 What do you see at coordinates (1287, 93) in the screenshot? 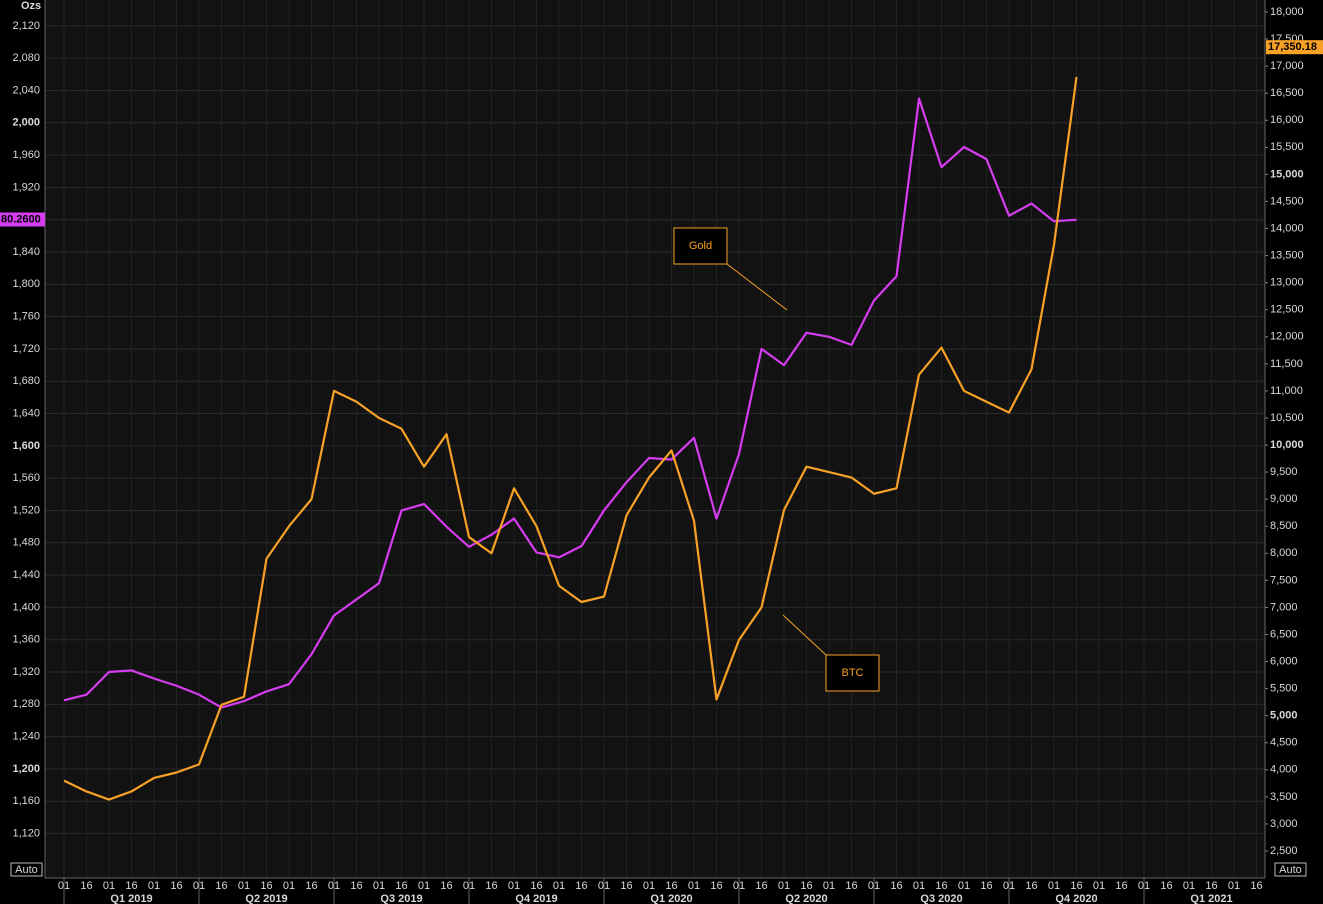
I see `y2-tick-label: 16,500` at bounding box center [1287, 93].